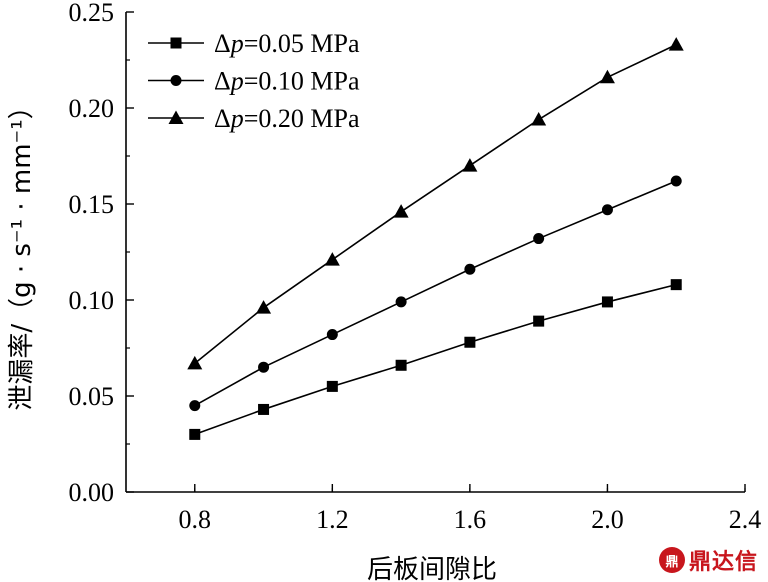 This screenshot has width=768, height=582. What do you see at coordinates (92, 204) in the screenshot?
I see `y-tick-label: 0.15` at bounding box center [92, 204].